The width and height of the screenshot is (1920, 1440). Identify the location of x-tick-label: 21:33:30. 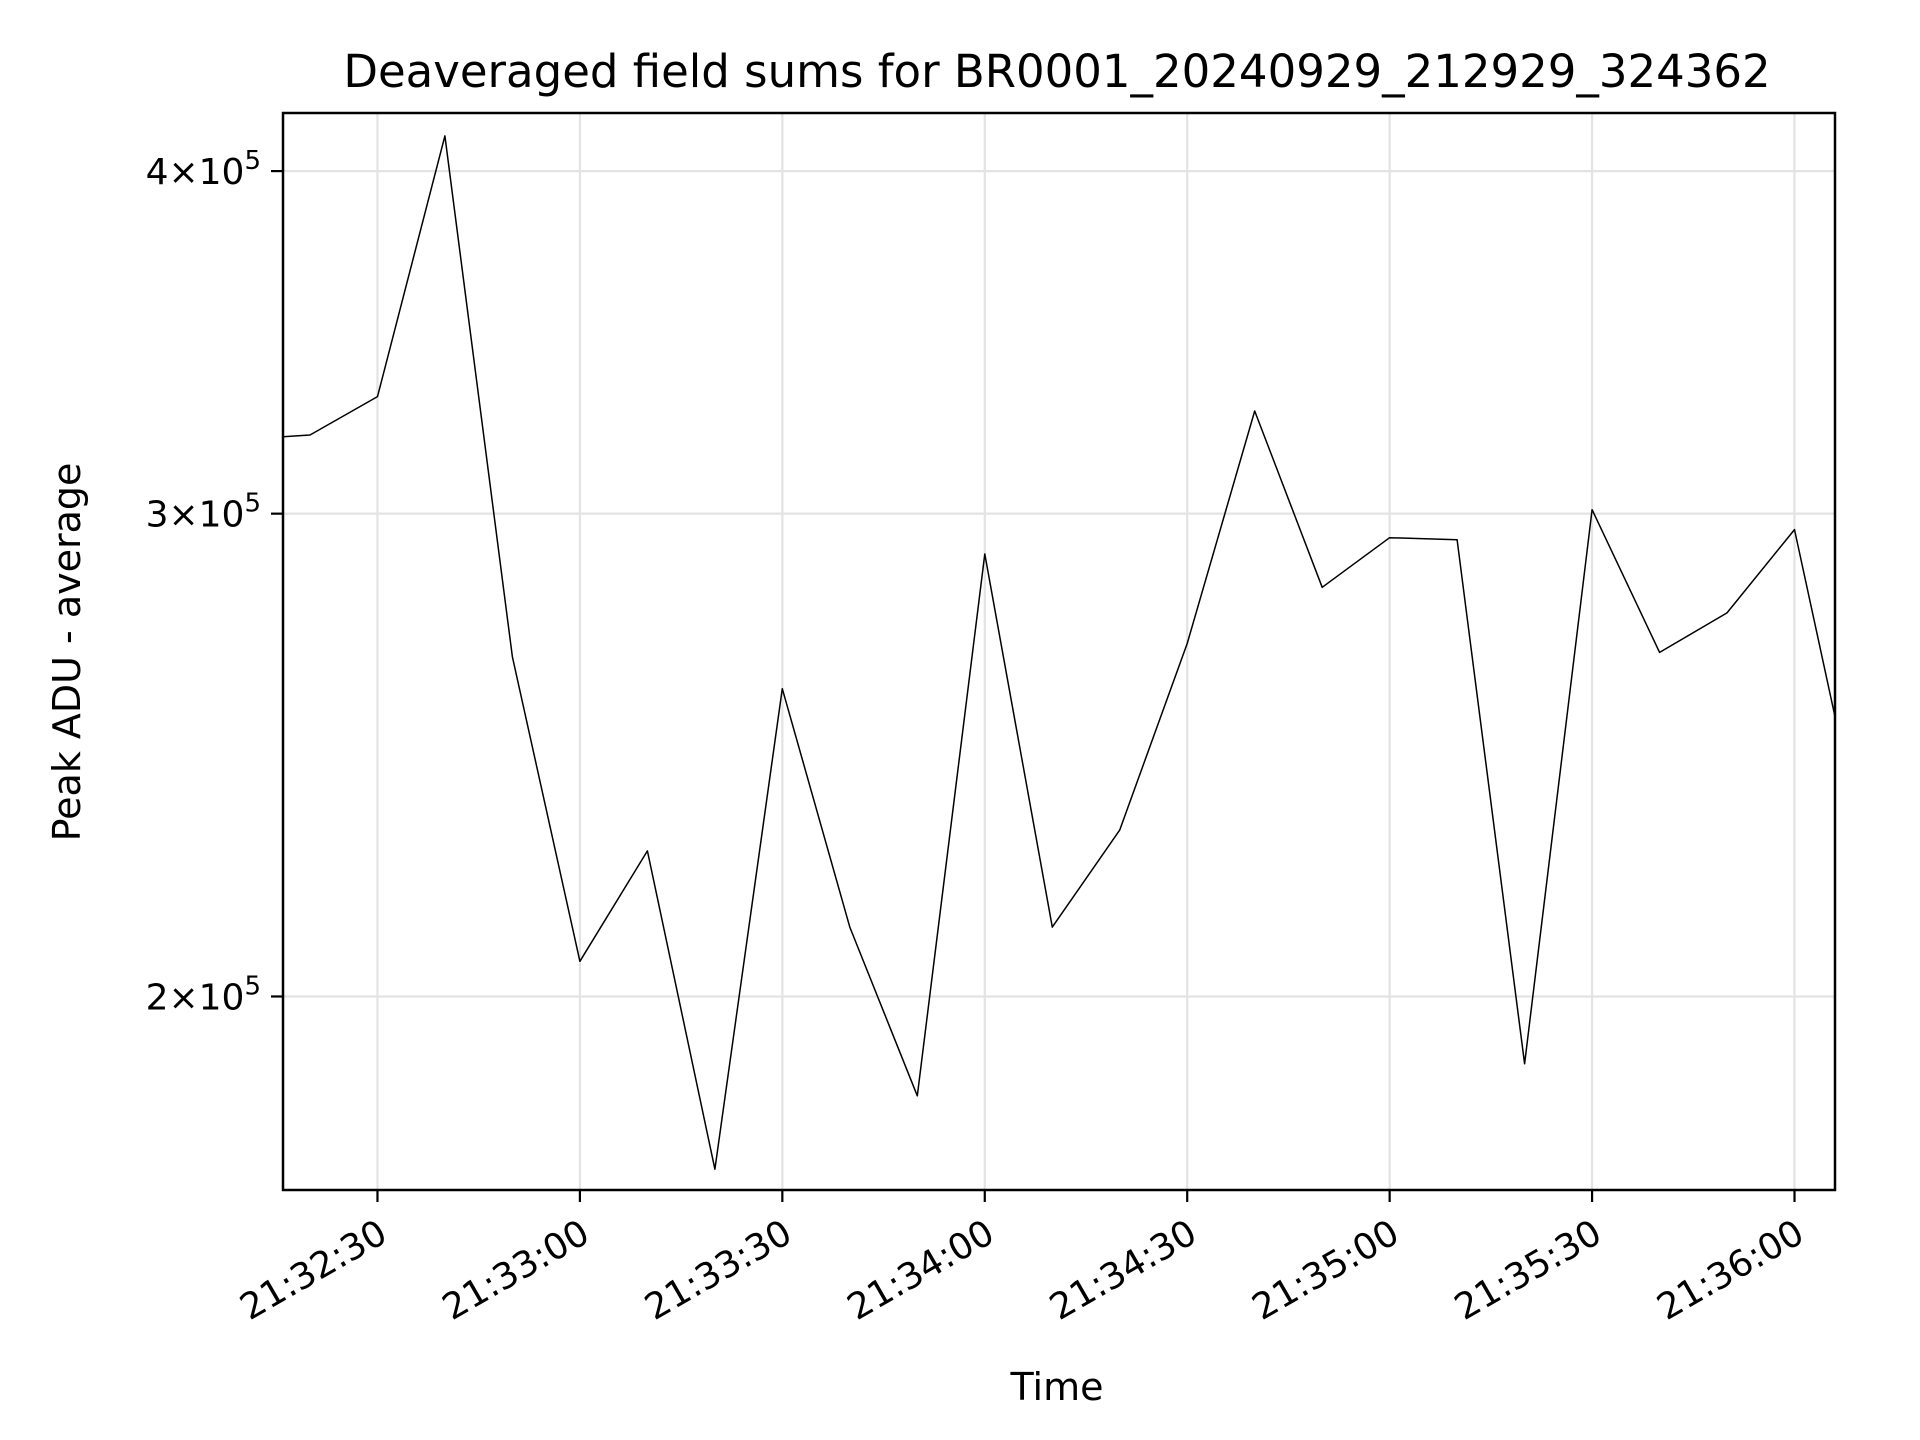
(718, 1270).